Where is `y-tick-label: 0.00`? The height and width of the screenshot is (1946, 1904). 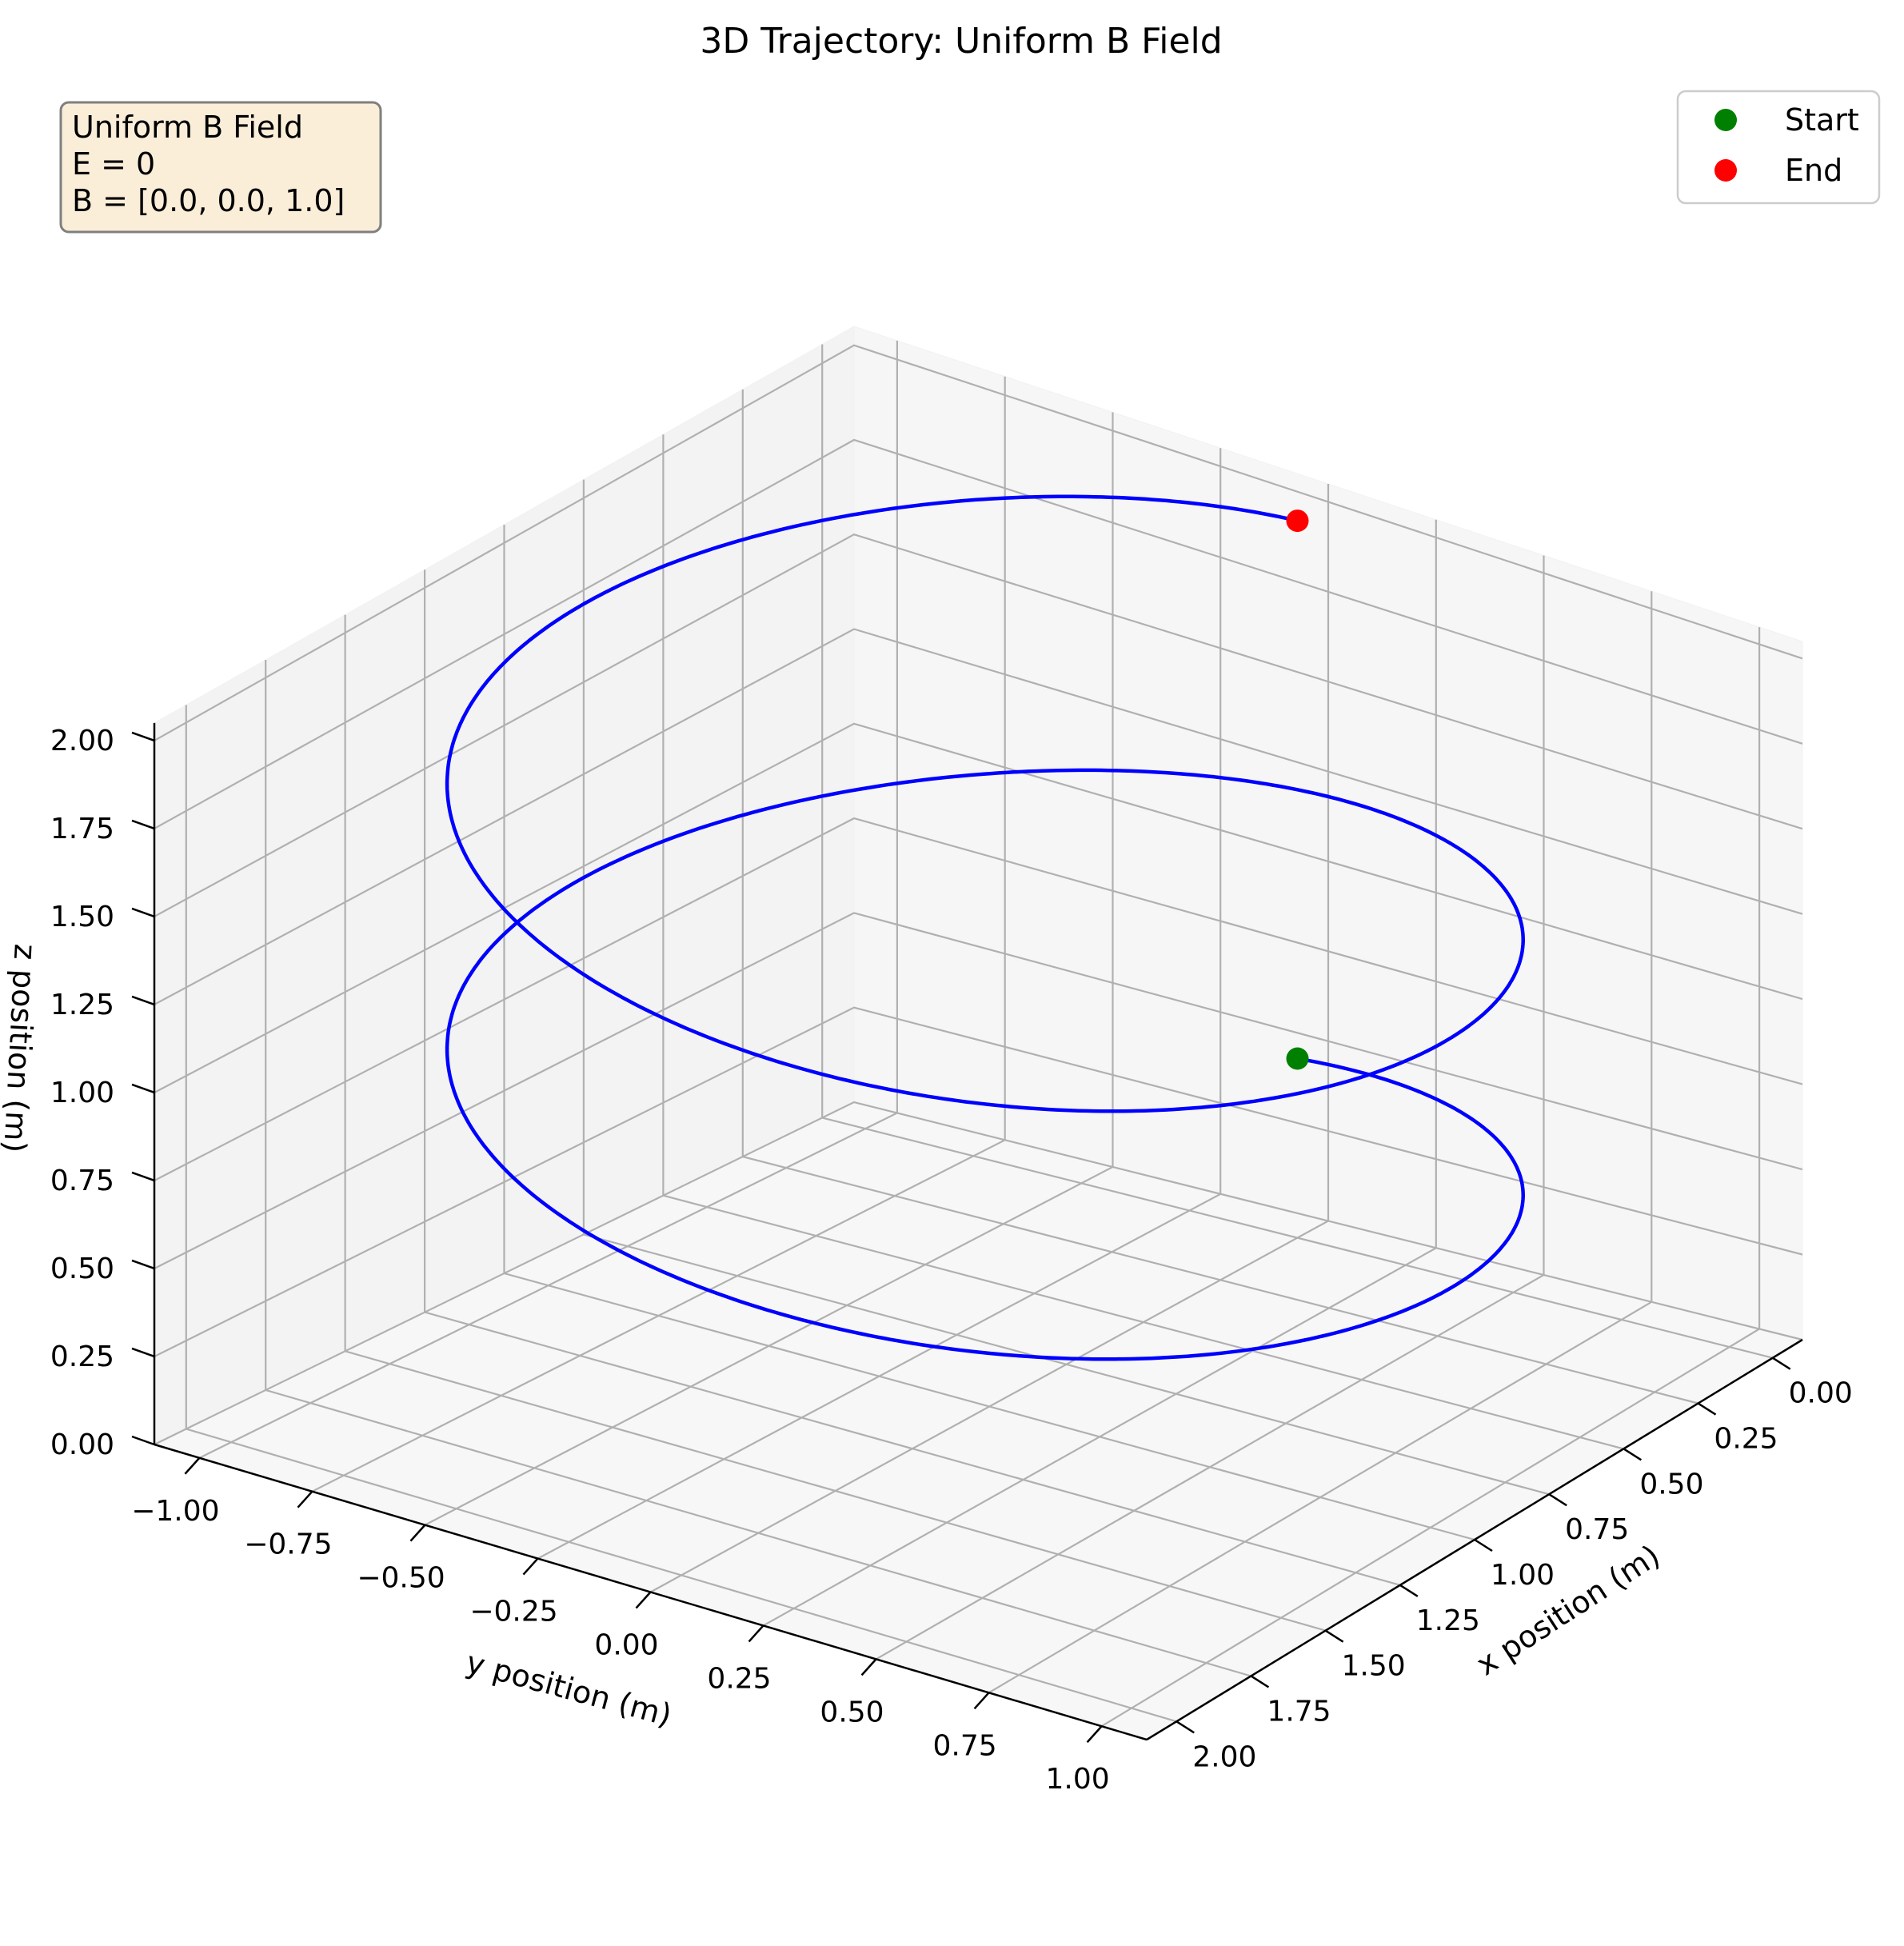
y-tick-label: 0.00 is located at coordinates (626, 1645).